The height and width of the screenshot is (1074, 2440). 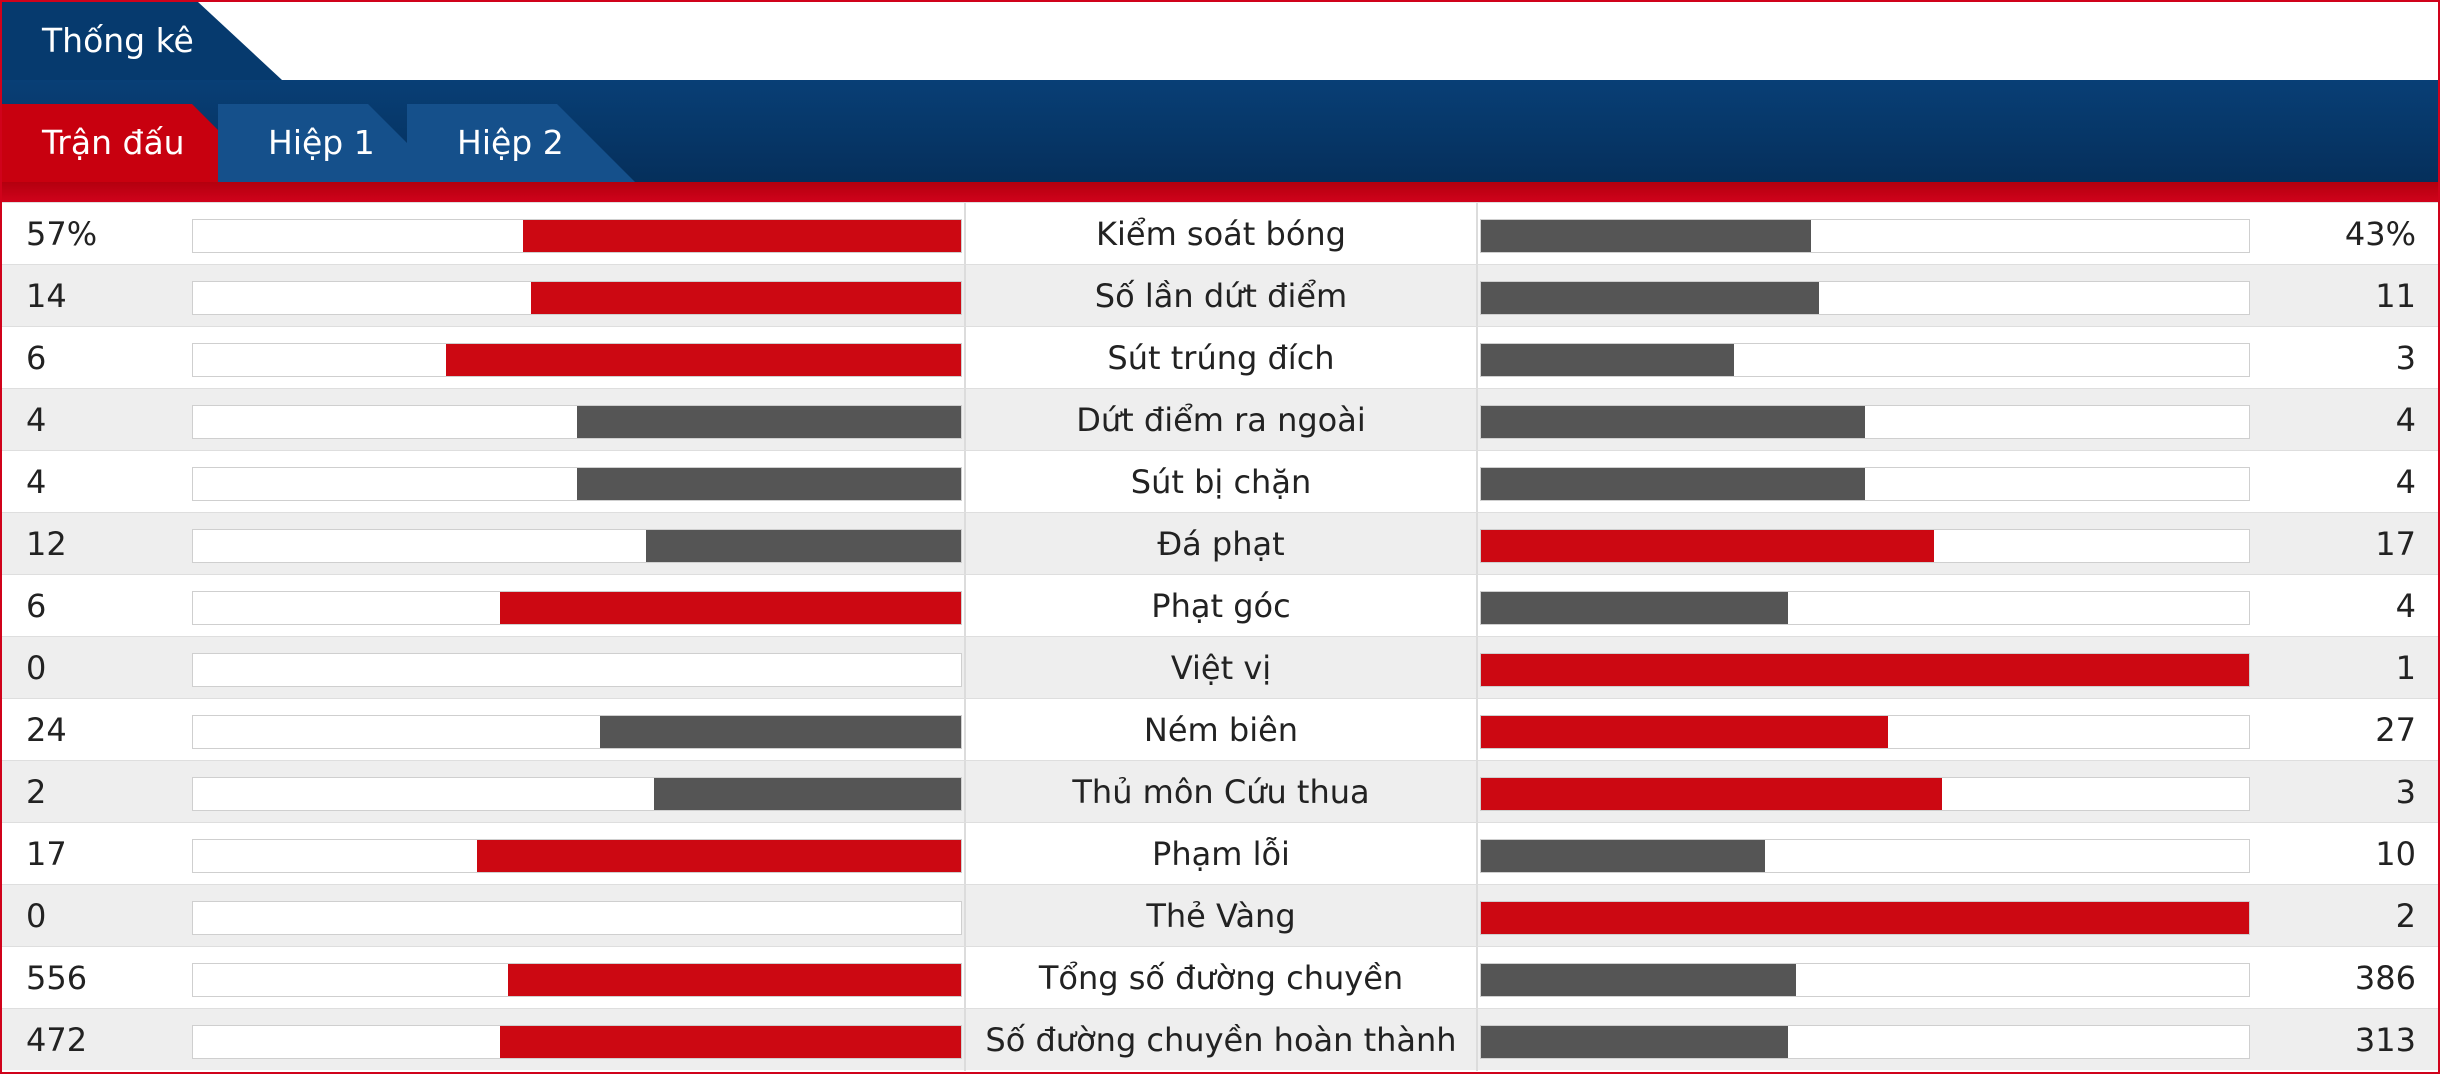 What do you see at coordinates (1221, 296) in the screenshot?
I see `stat-label: Số lần dứt điểm` at bounding box center [1221, 296].